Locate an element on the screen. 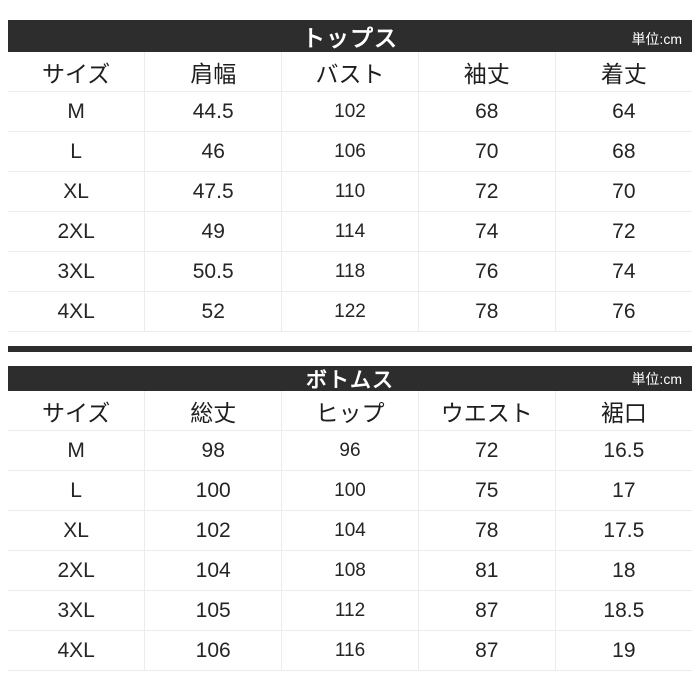 The width and height of the screenshot is (700, 700). table-row: 4XL 106 116 87 19 is located at coordinates (350, 650).